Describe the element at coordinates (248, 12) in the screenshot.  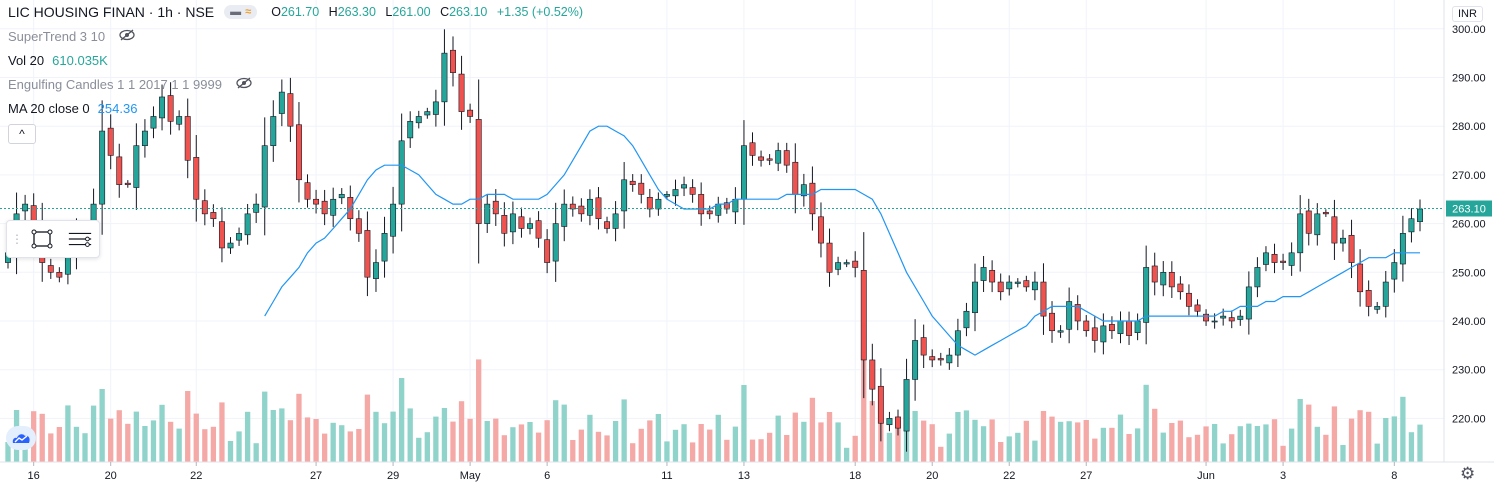
I see `chip-wave-icon: ≈` at that location.